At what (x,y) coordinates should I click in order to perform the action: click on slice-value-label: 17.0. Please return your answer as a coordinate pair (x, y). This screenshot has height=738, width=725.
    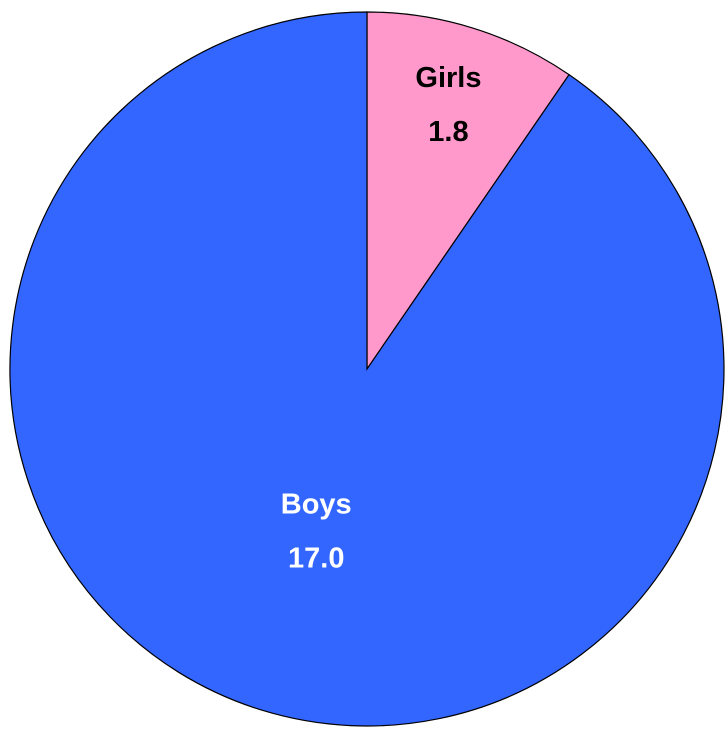
    Looking at the image, I should click on (316, 558).